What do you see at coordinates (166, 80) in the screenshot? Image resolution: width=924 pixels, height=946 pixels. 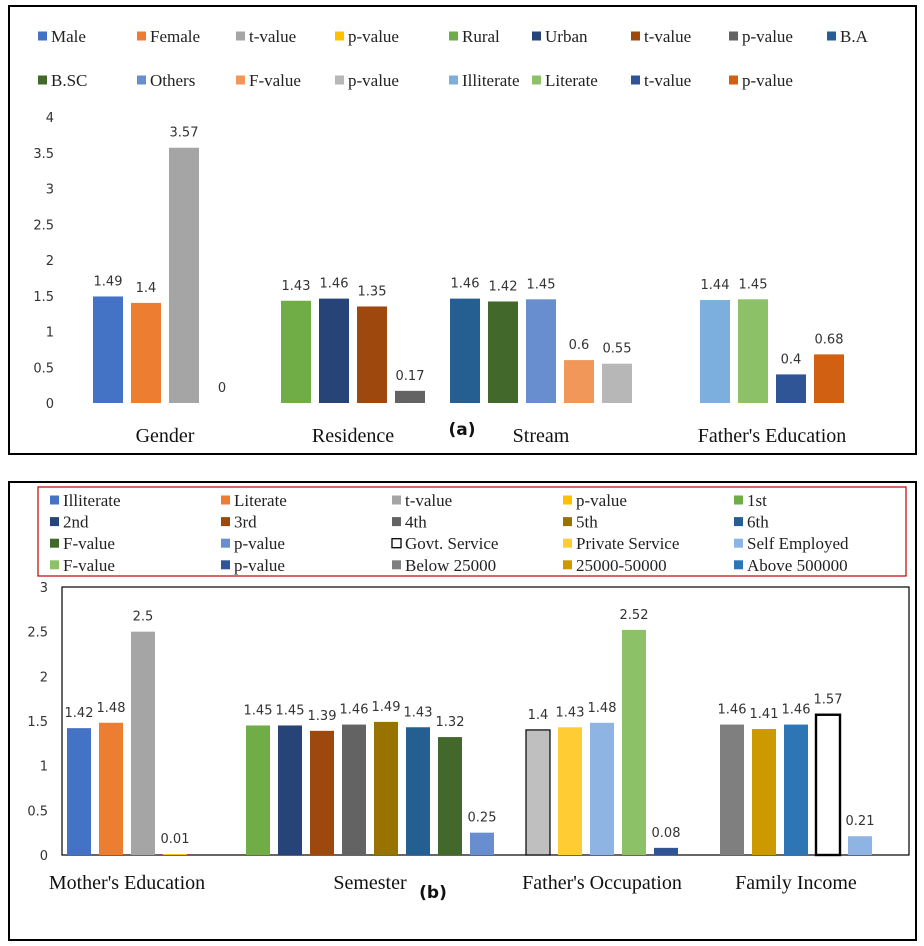 I see `legend-item: Others` at bounding box center [166, 80].